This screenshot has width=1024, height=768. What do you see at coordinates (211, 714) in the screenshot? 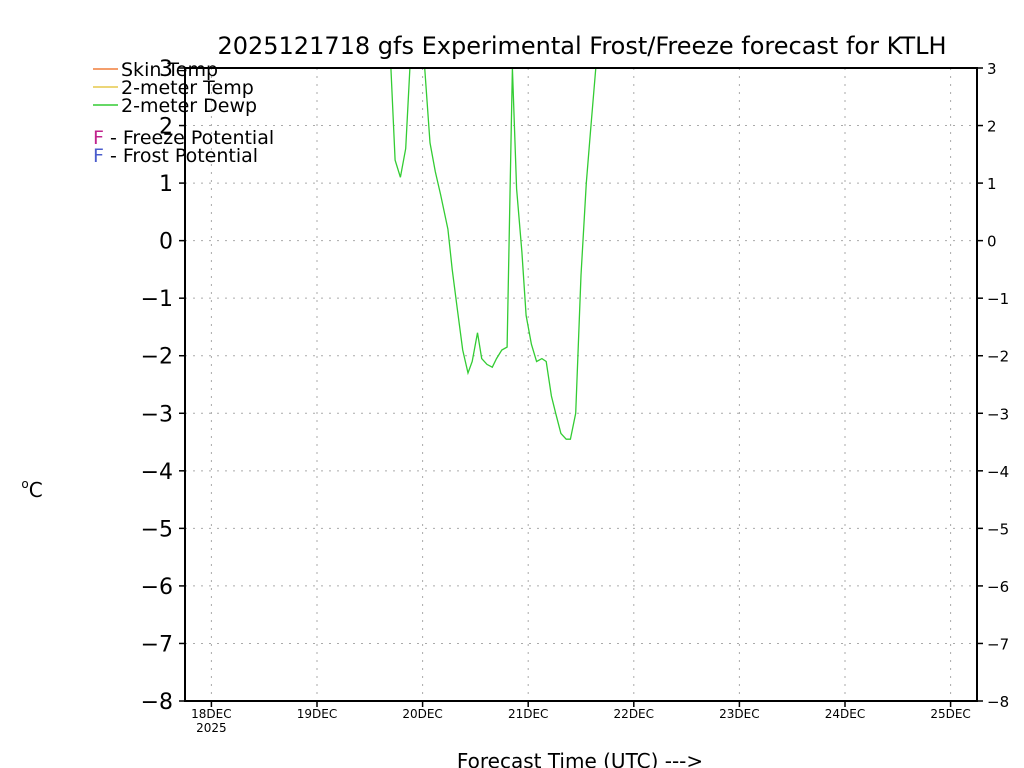
I see `x-tick-label: 18DEC` at bounding box center [211, 714].